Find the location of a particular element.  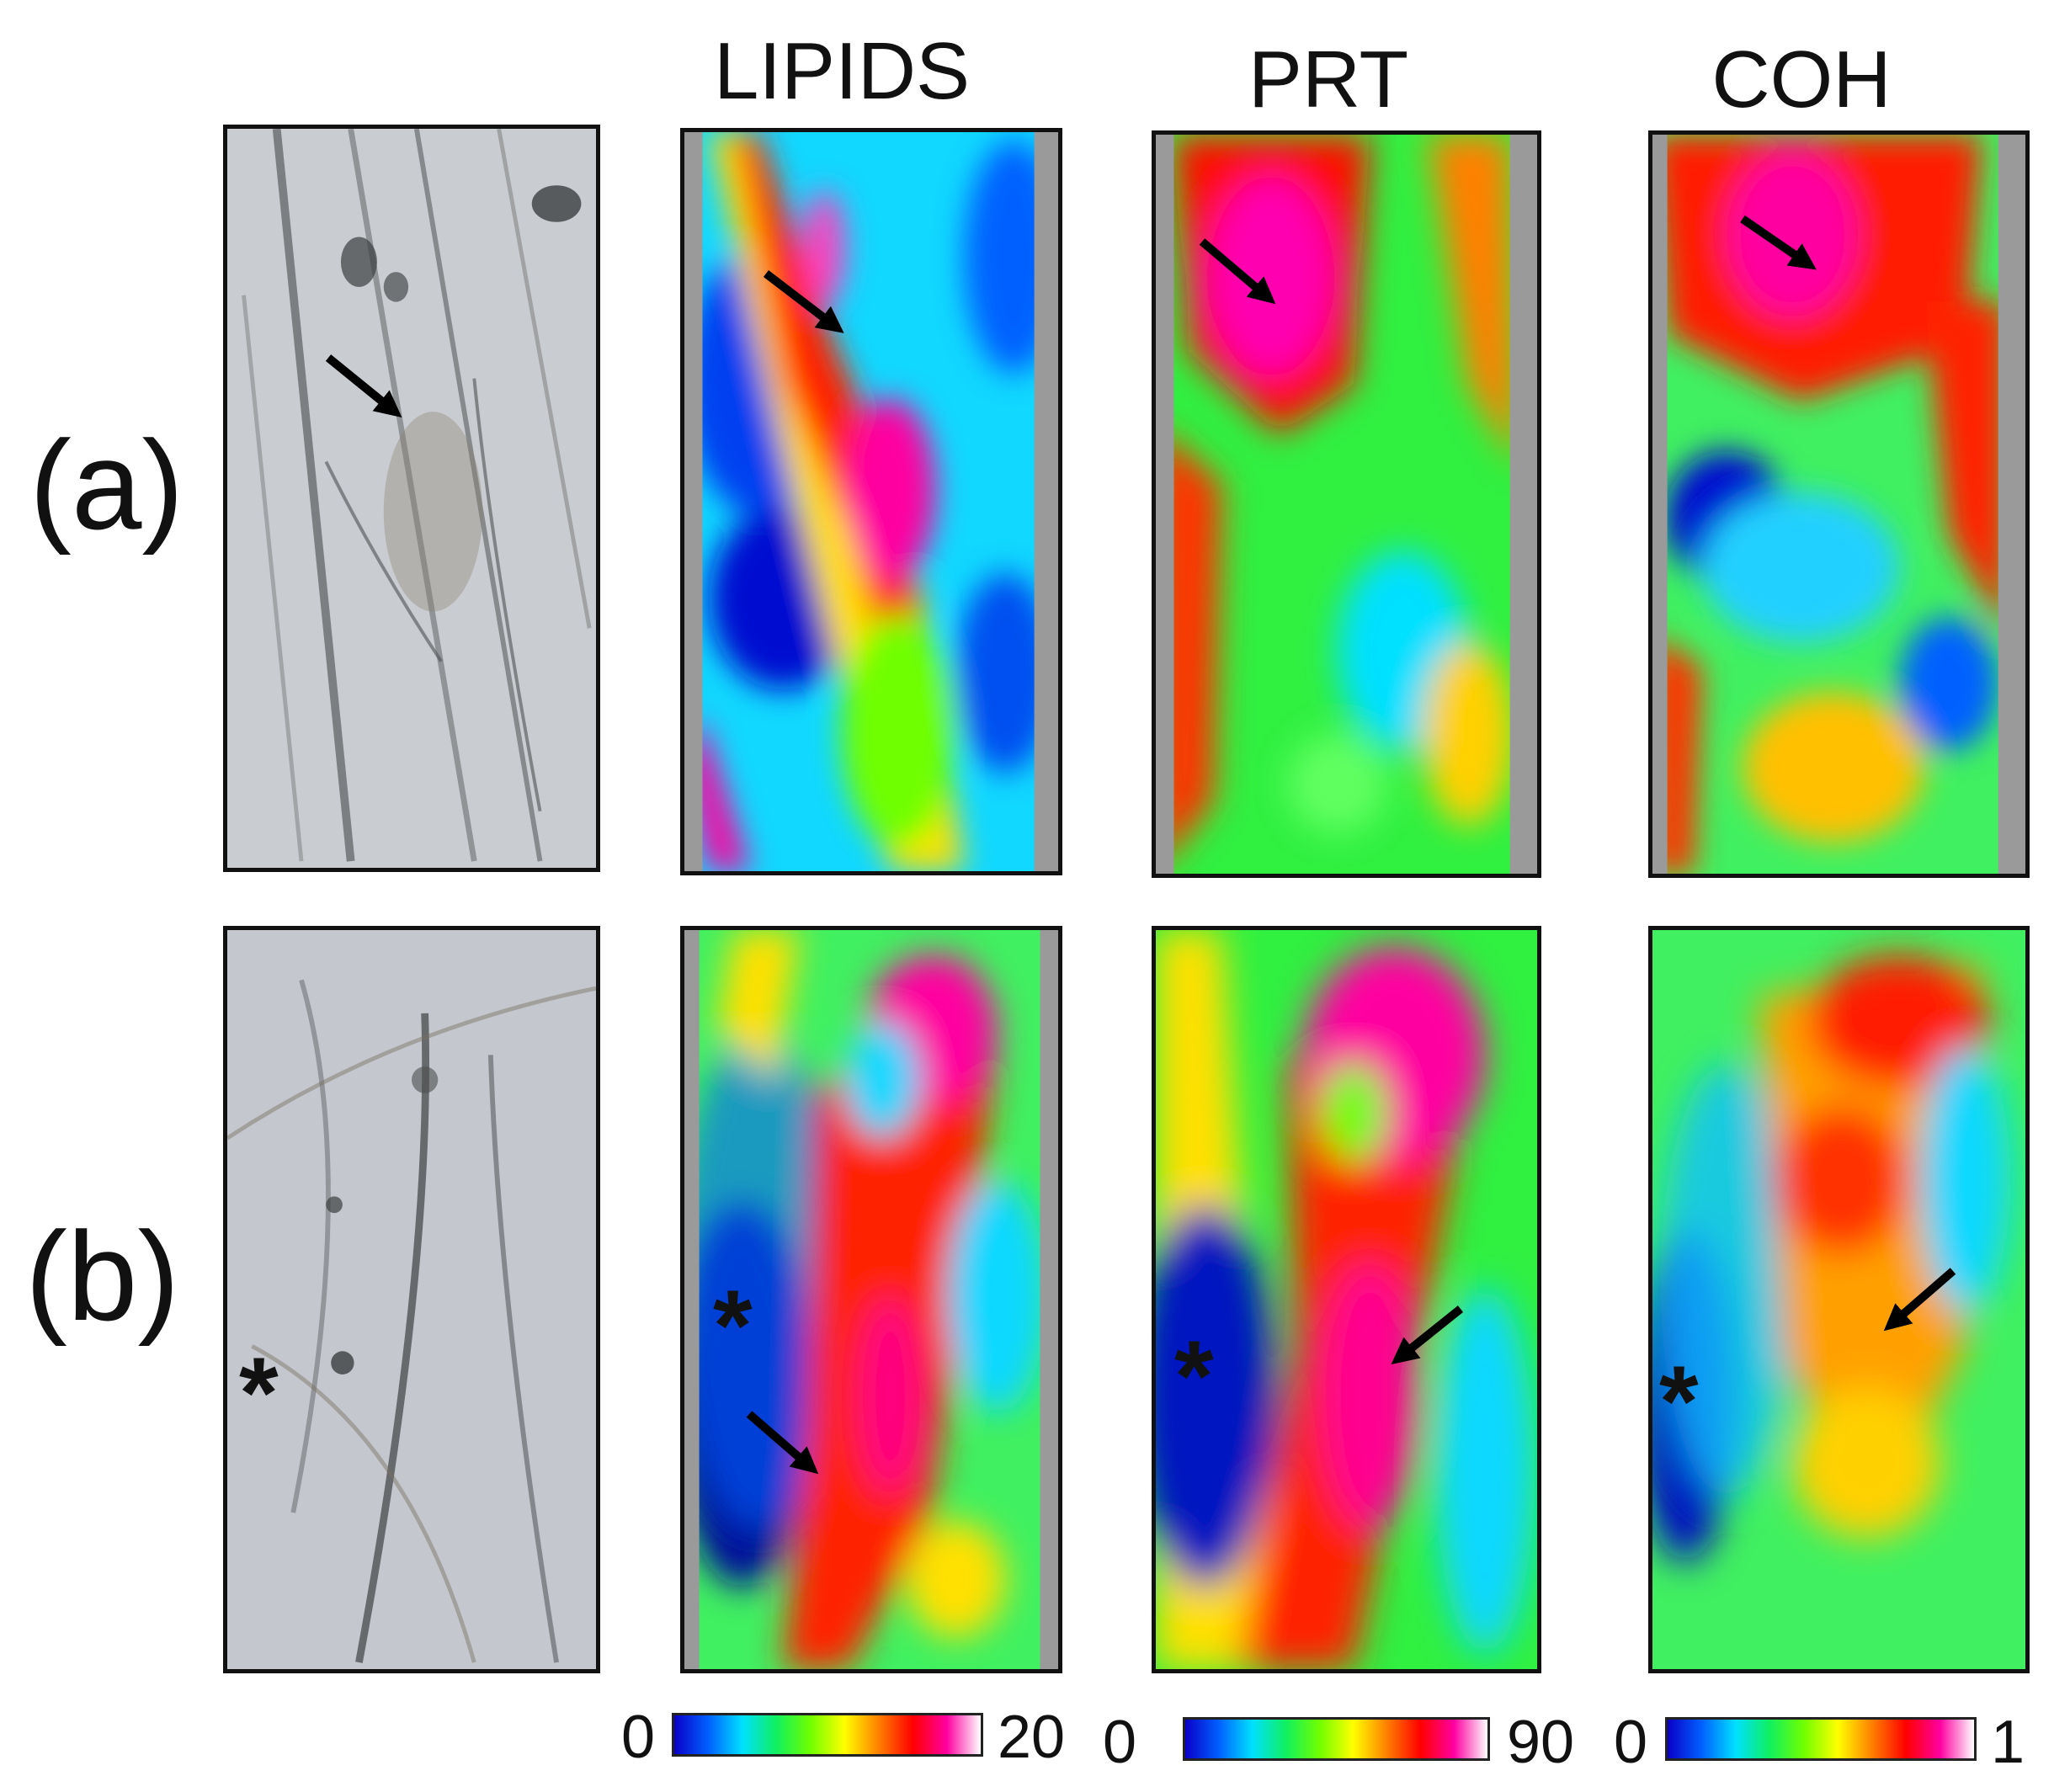

colorbar-lipids is located at coordinates (827, 1735).